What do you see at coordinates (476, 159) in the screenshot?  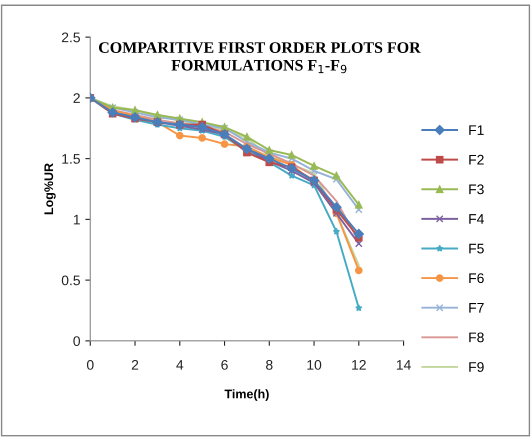 I see `legend-label: F2` at bounding box center [476, 159].